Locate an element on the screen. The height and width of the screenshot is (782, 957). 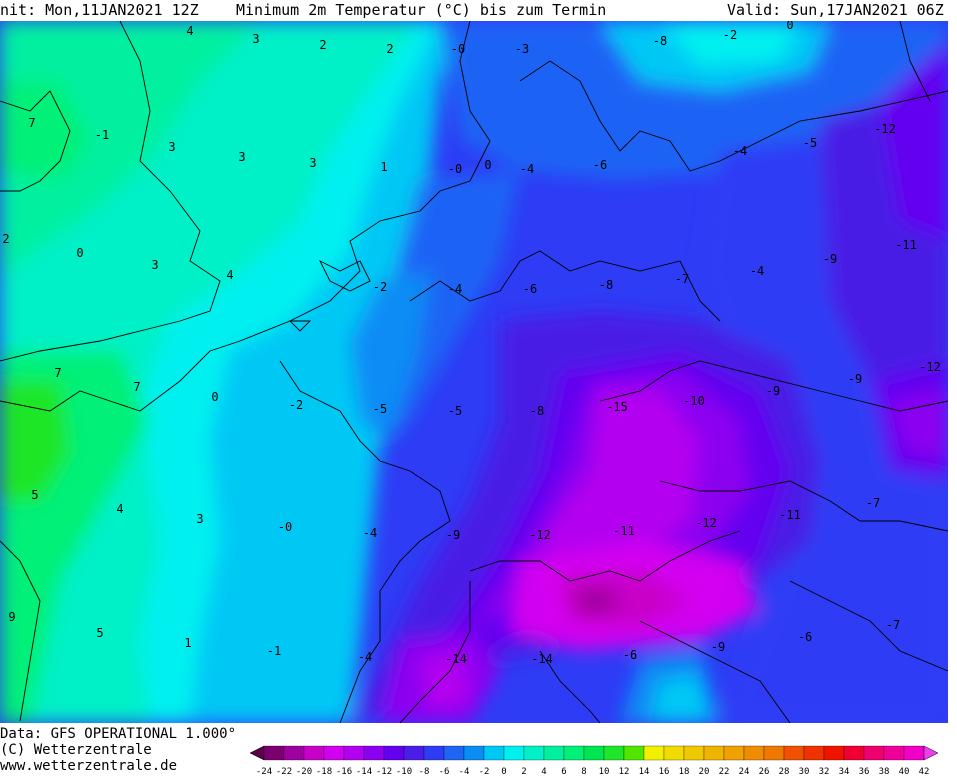
legend-tick-label: 16 is located at coordinates (664, 772).